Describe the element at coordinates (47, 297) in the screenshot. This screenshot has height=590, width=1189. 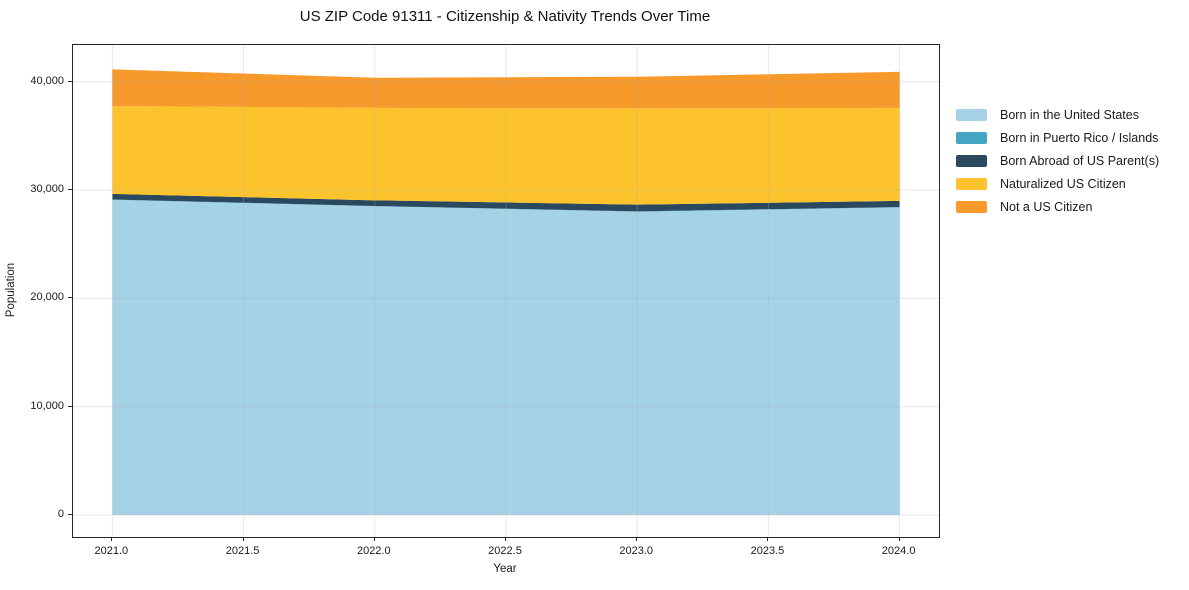
I see `y-tick-label: 20,000` at that location.